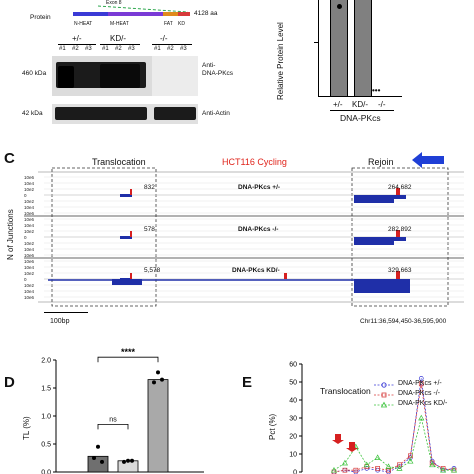 This screenshot has width=474, height=474. What do you see at coordinates (285, 276) in the screenshot?
I see `kd-red-mark` at bounding box center [285, 276].